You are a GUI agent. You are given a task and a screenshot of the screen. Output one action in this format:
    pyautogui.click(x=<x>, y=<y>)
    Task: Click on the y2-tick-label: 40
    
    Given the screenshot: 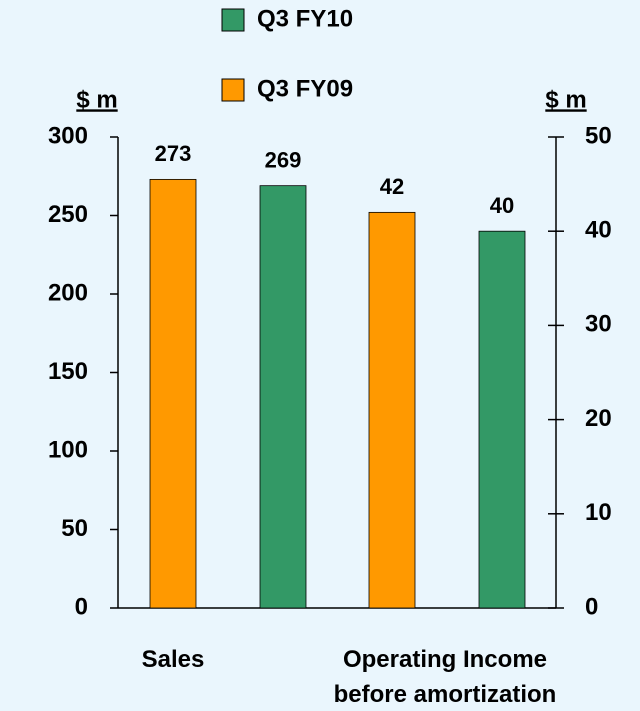 What is the action you would take?
    pyautogui.click(x=598, y=230)
    